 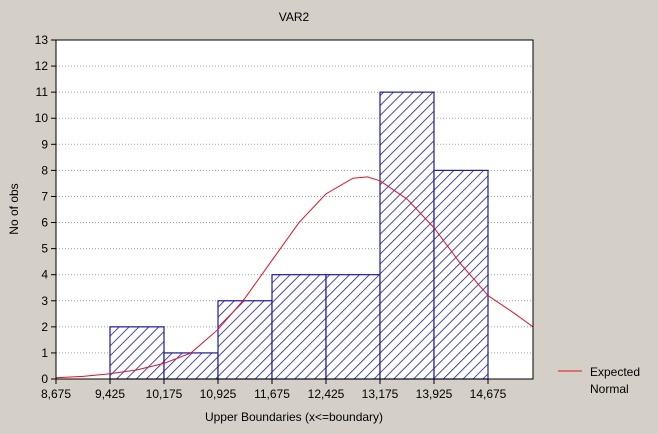 I want to click on legend-label-line1: Expected, so click(x=615, y=372).